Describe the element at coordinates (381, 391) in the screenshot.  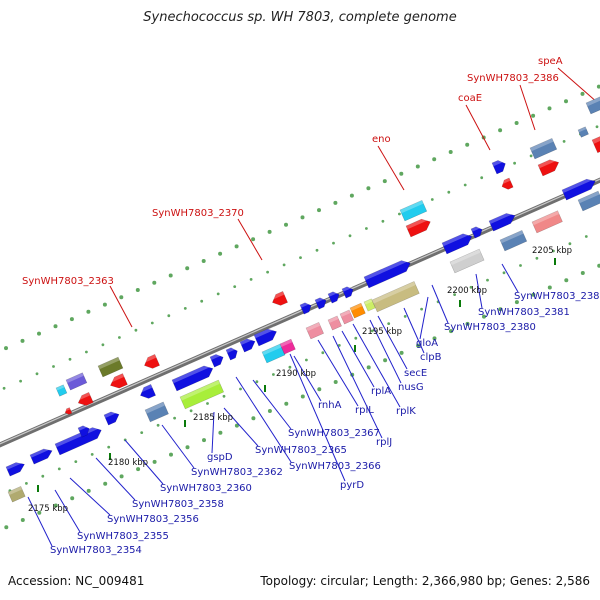
I see `gene-label: rplA` at that location.